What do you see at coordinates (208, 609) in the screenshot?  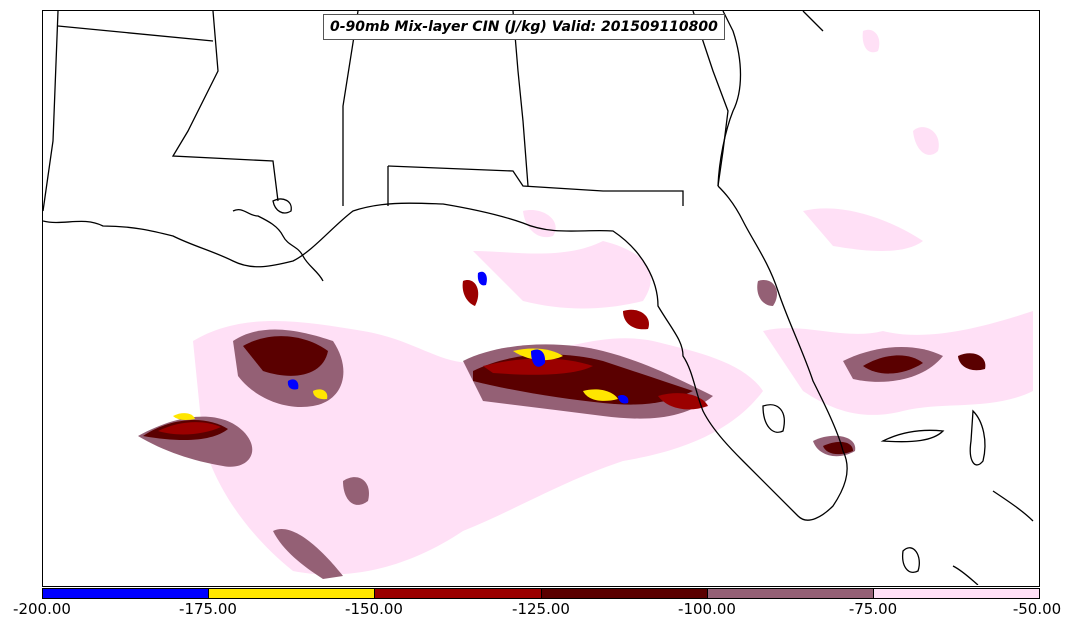 I see `colorbar-tick-label: -175.00` at bounding box center [208, 609].